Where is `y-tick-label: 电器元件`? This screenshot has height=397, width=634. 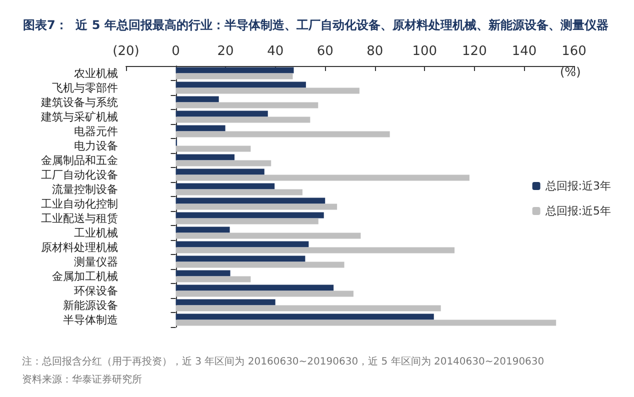 y-tick-label: 电器元件 is located at coordinates (96, 131).